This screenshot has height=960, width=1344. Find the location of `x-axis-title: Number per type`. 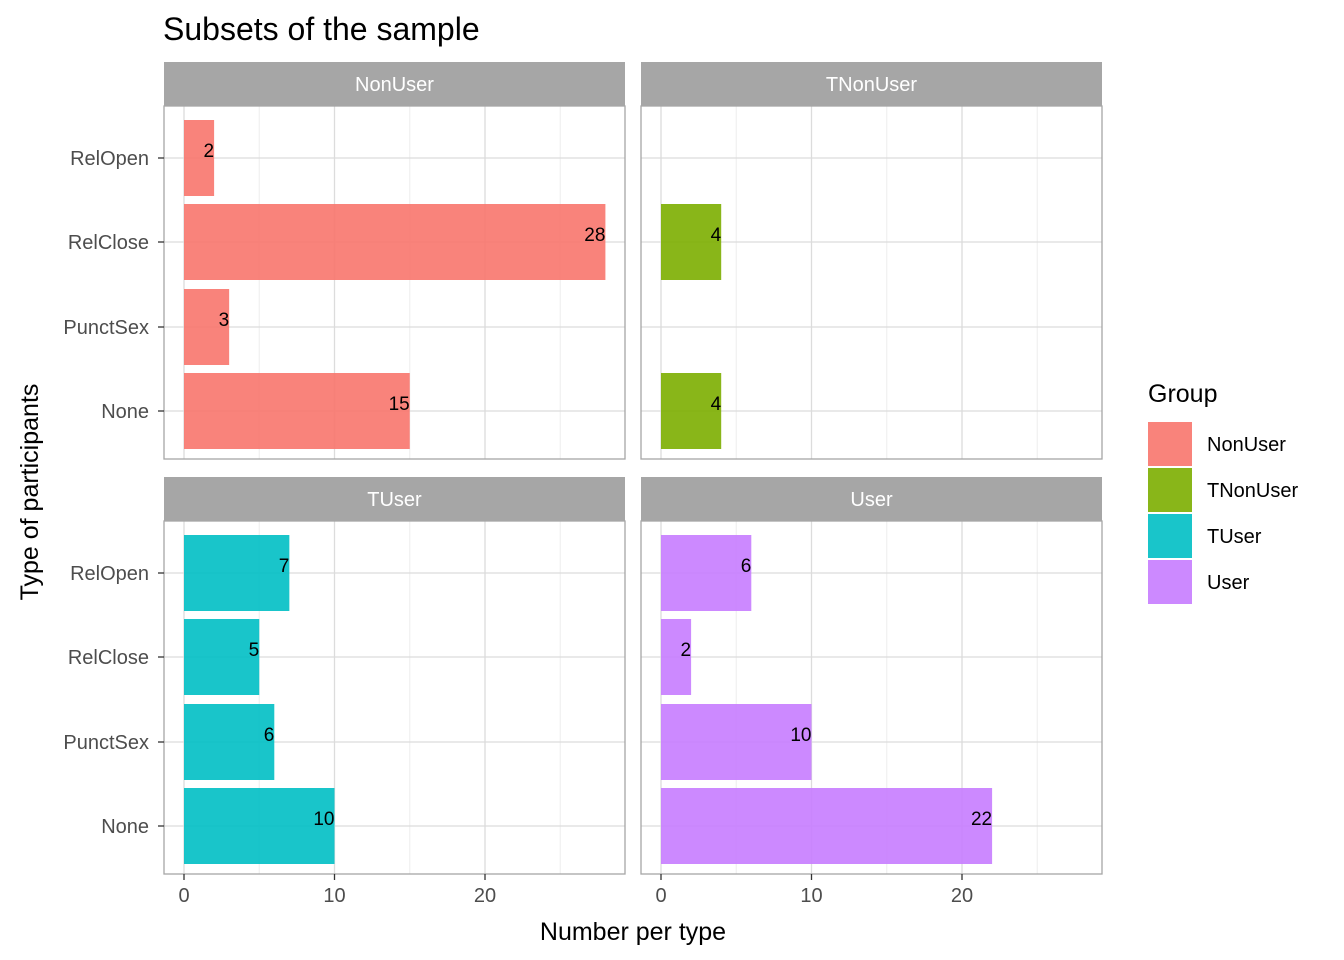

x-axis-title: Number per type is located at coordinates (633, 932).